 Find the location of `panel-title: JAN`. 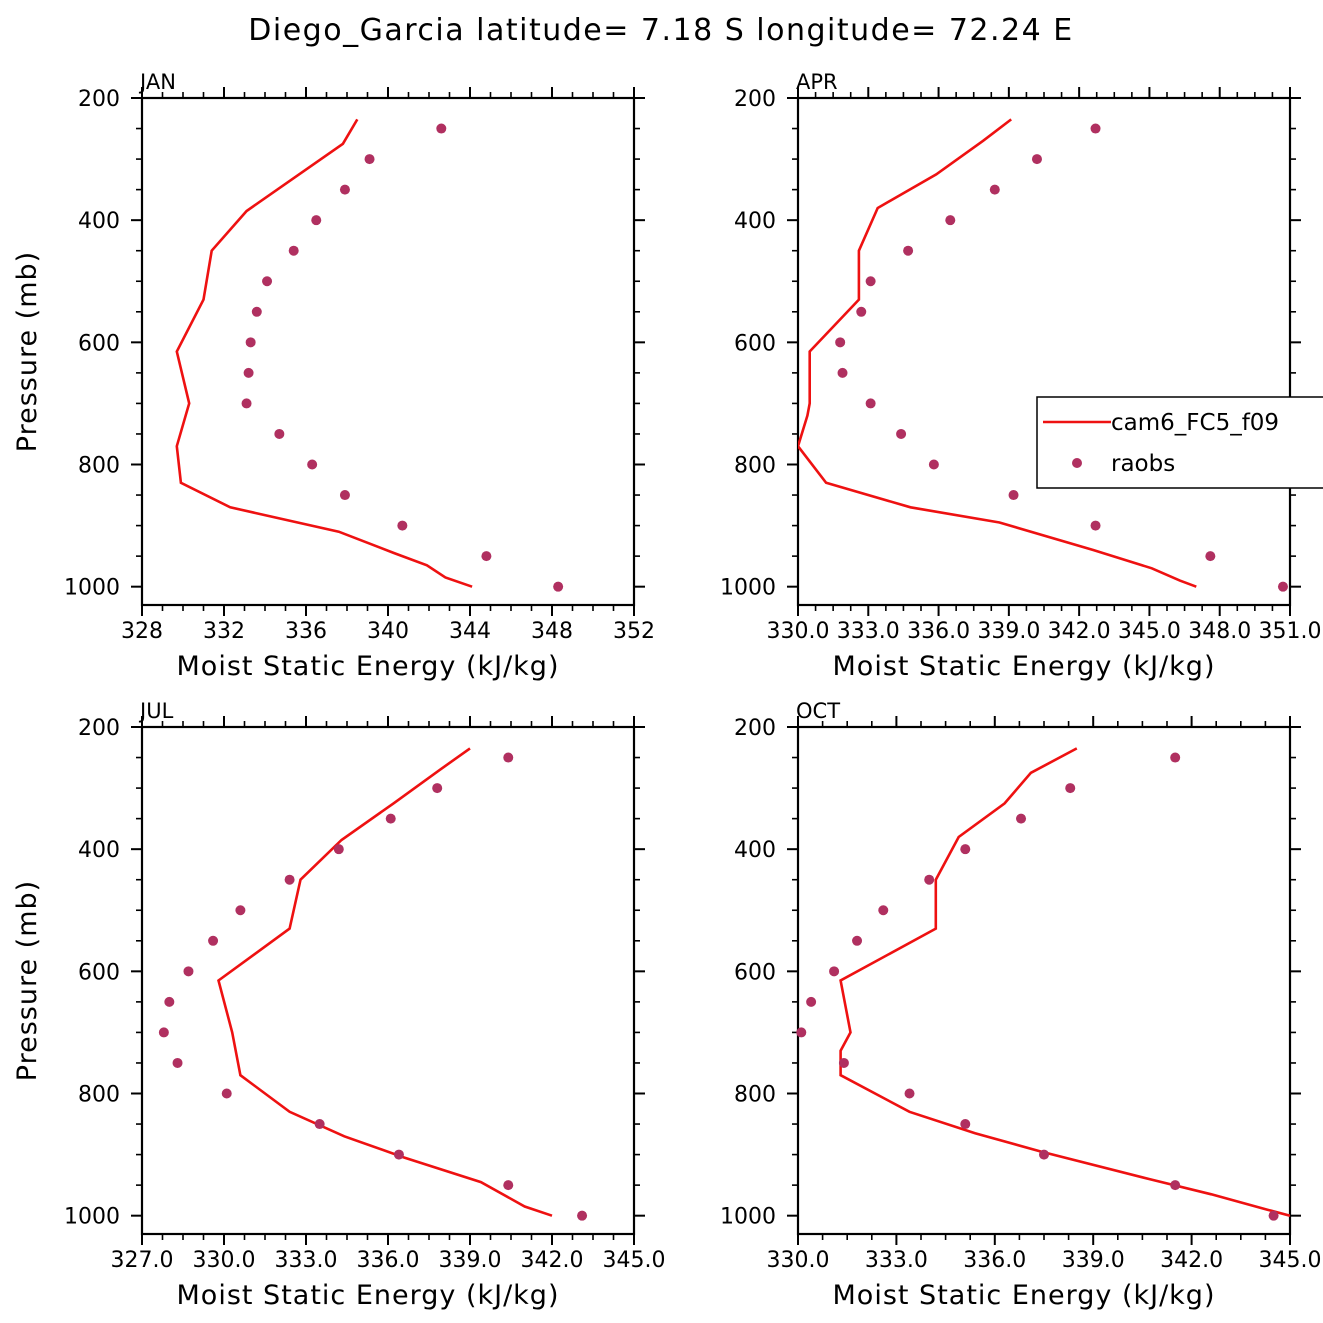

panel-title: JAN is located at coordinates (157, 82).